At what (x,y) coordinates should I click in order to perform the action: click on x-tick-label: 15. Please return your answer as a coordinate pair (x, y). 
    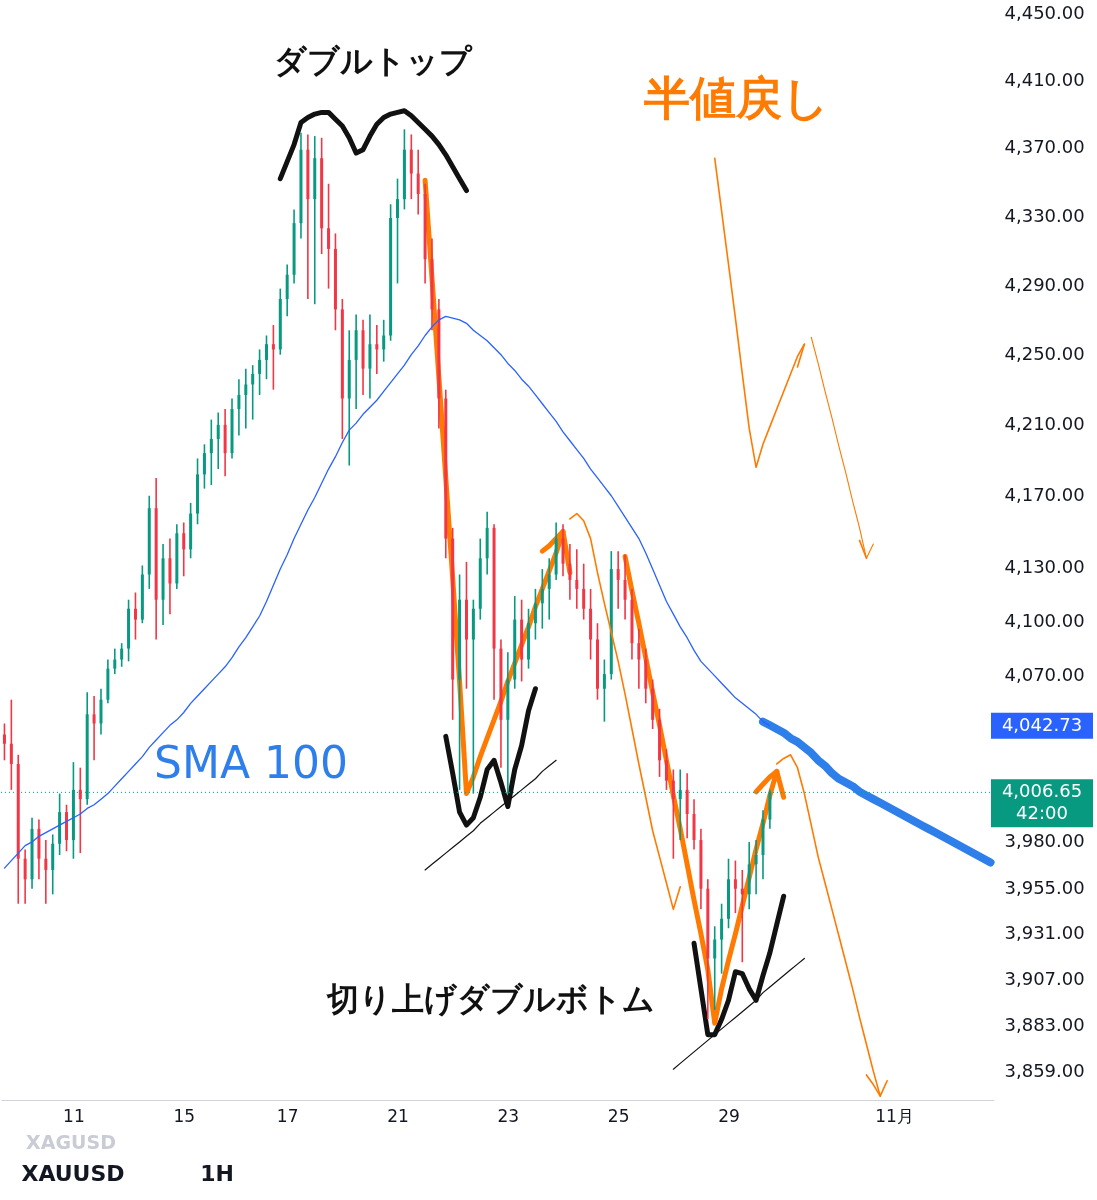
    Looking at the image, I should click on (184, 1115).